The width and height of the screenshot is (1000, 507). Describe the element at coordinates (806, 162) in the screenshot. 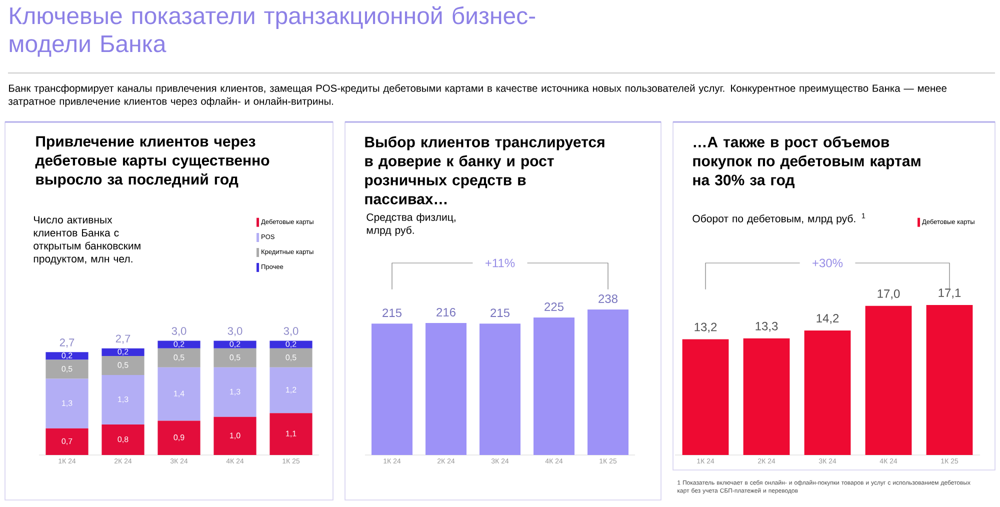

I see `chart-title: …А также в рост объемов покупок по дебетовым картам на 30% за год` at that location.